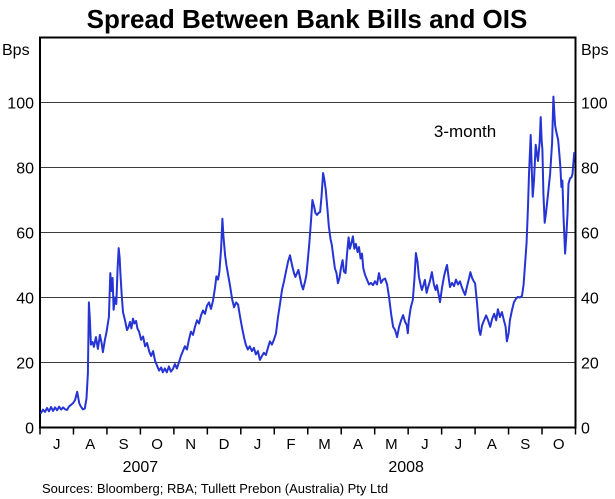  I want to click on x-year-label: 2008, so click(406, 467).